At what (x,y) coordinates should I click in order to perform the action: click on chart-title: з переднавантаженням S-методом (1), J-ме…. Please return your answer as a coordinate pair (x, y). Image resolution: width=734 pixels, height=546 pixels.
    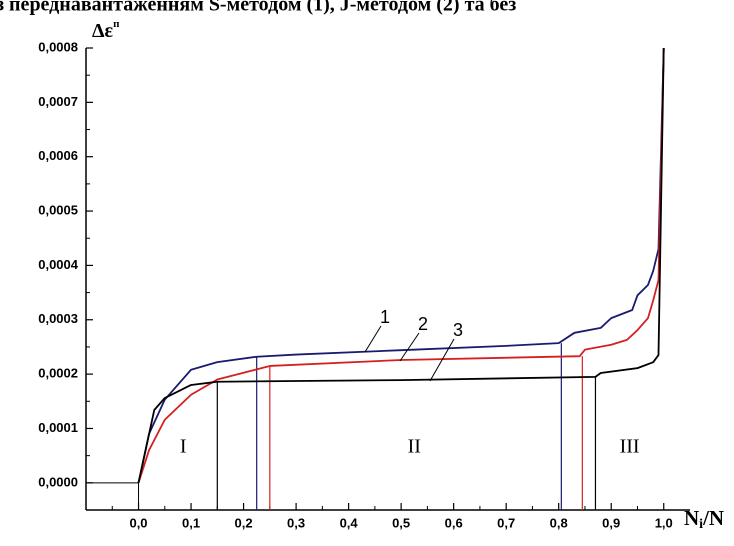
    Looking at the image, I should click on (258, 8).